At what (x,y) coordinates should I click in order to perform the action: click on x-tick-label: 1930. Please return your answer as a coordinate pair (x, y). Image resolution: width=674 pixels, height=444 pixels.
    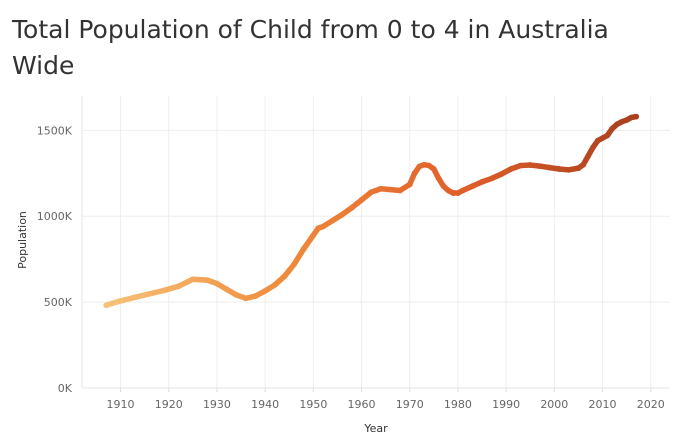
    Looking at the image, I should click on (217, 404).